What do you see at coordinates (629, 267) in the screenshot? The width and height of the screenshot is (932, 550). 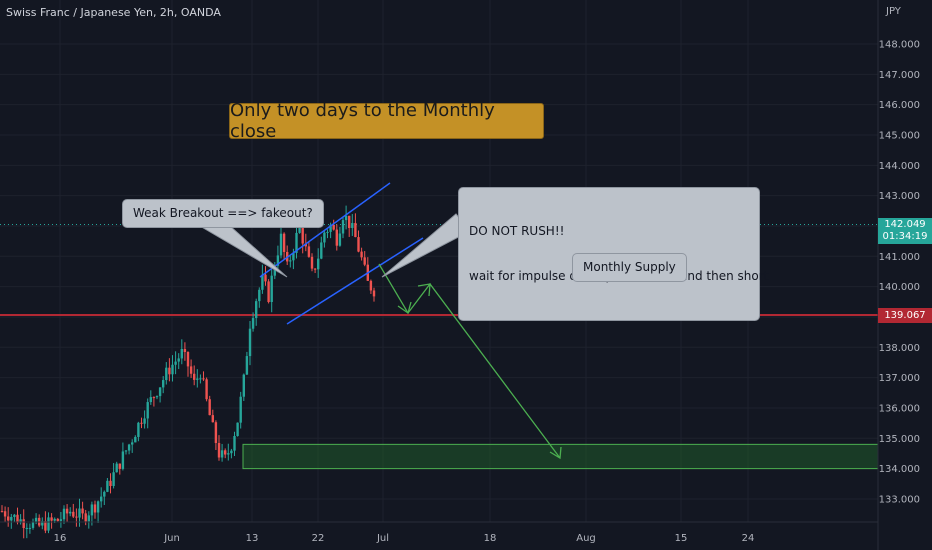 I see `monthly-supply-callout: Monthly Supply` at bounding box center [629, 267].